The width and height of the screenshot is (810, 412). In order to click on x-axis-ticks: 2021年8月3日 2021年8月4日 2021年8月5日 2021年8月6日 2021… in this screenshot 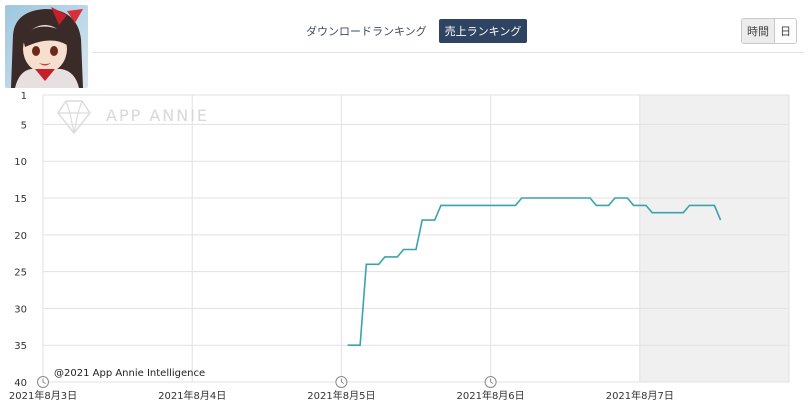, I will do `click(341, 389)`.